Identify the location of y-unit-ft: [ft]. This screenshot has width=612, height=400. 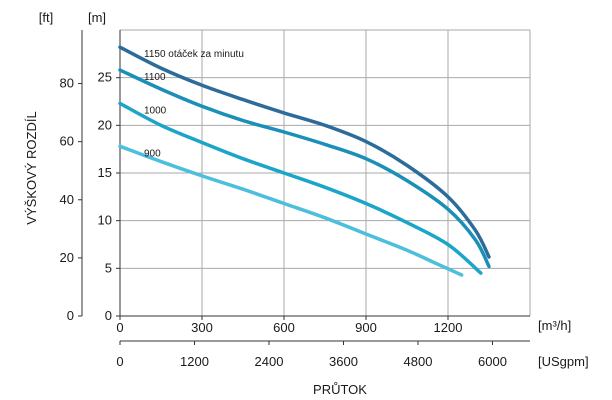
(46, 17).